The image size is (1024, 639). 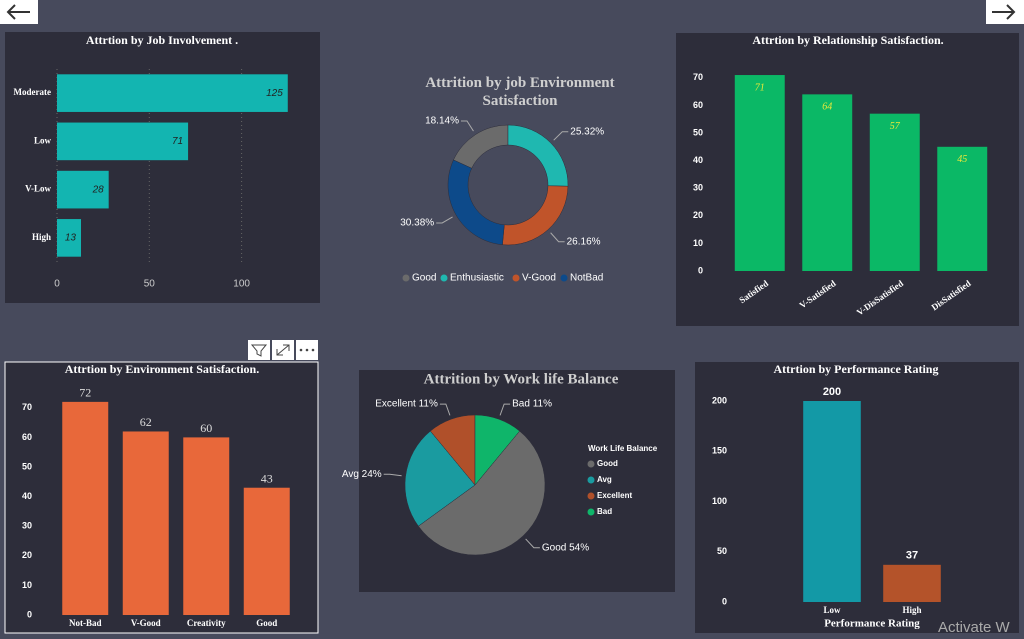 I want to click on legend-label: Enthusiastic, so click(x=477, y=278).